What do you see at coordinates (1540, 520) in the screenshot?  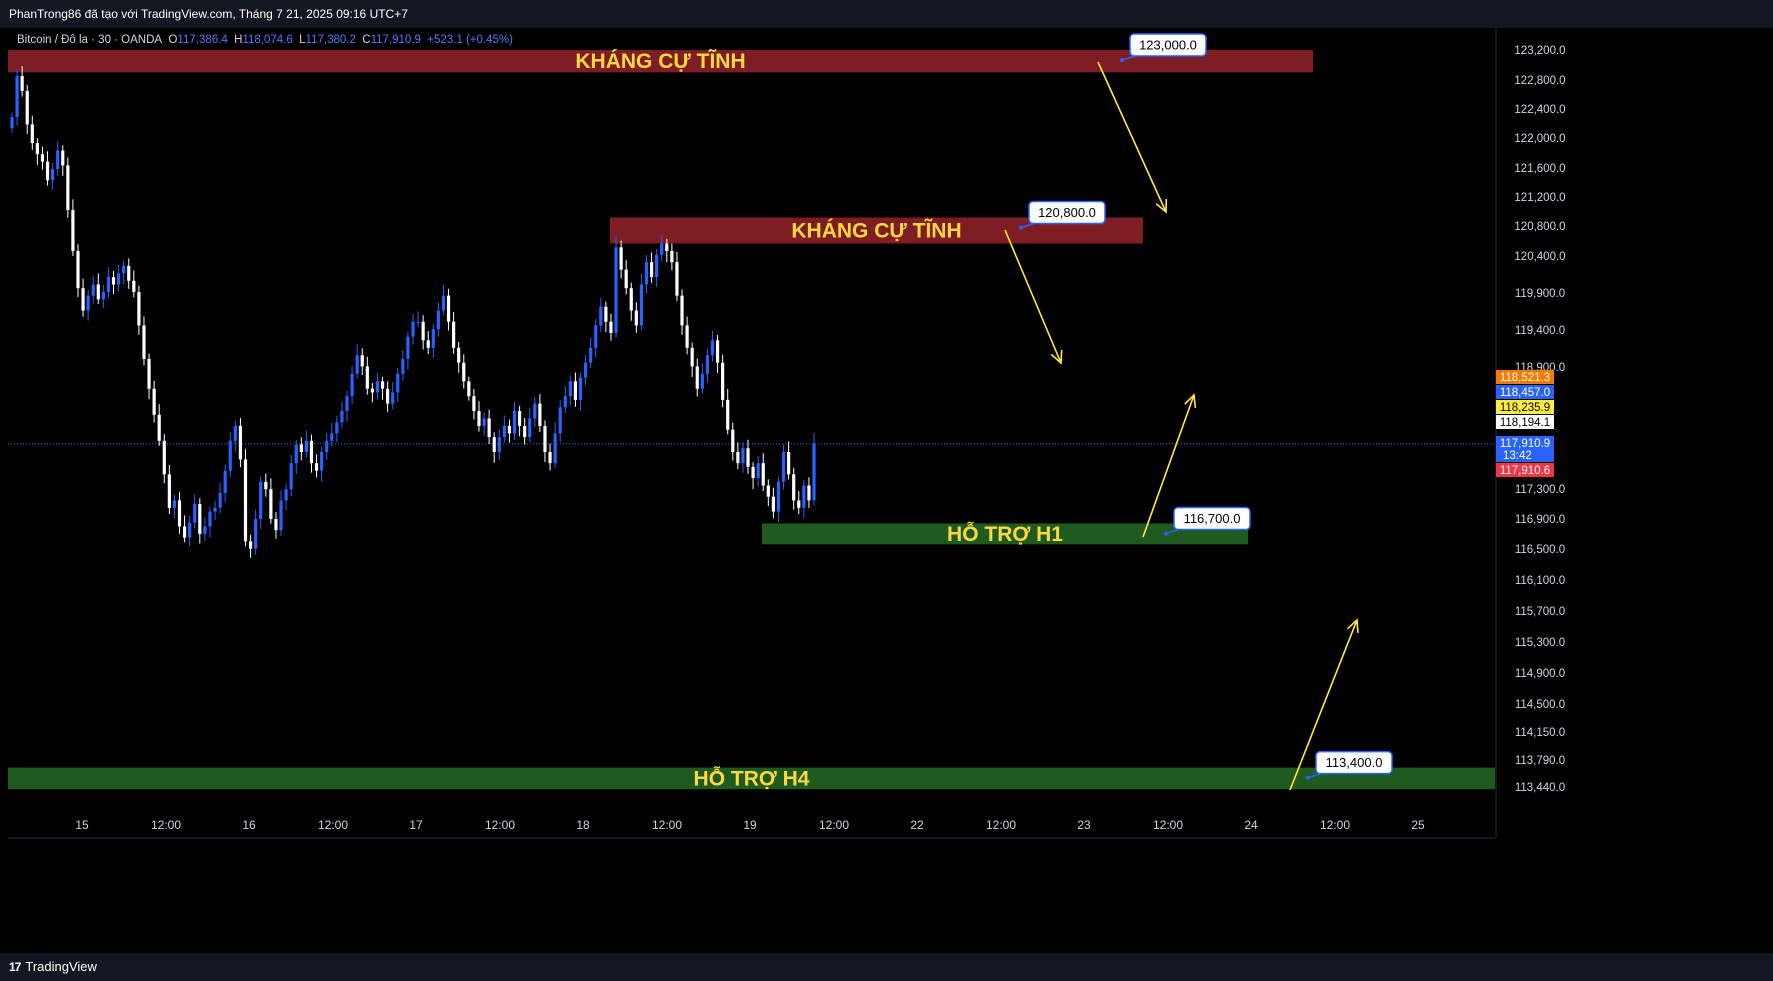 I see `y-tick-label: 116,900.0` at bounding box center [1540, 520].